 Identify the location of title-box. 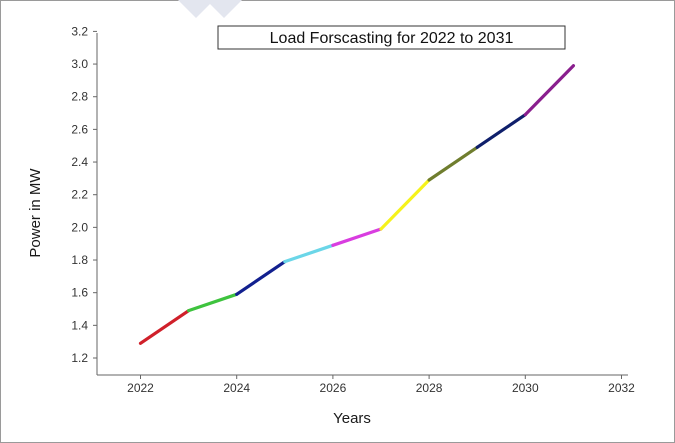
(391, 37).